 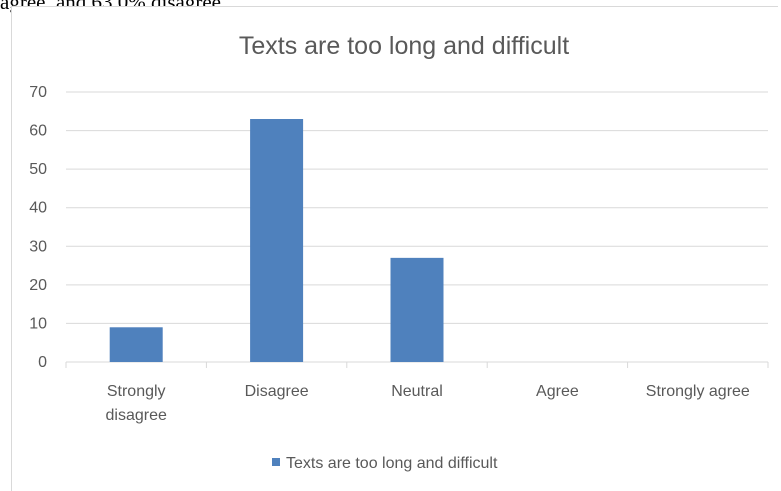 I want to click on legend-label: Texts are too long and difficult, so click(x=392, y=463).